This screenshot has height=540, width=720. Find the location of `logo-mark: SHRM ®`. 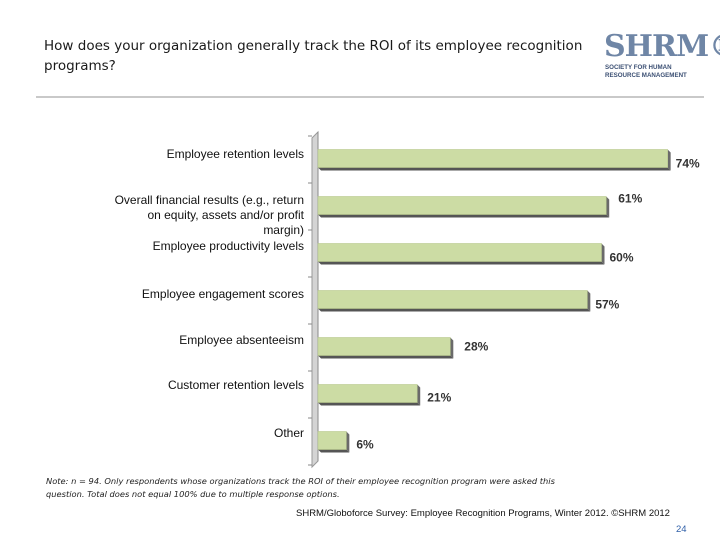

logo-mark: SHRM ® is located at coordinates (662, 46).